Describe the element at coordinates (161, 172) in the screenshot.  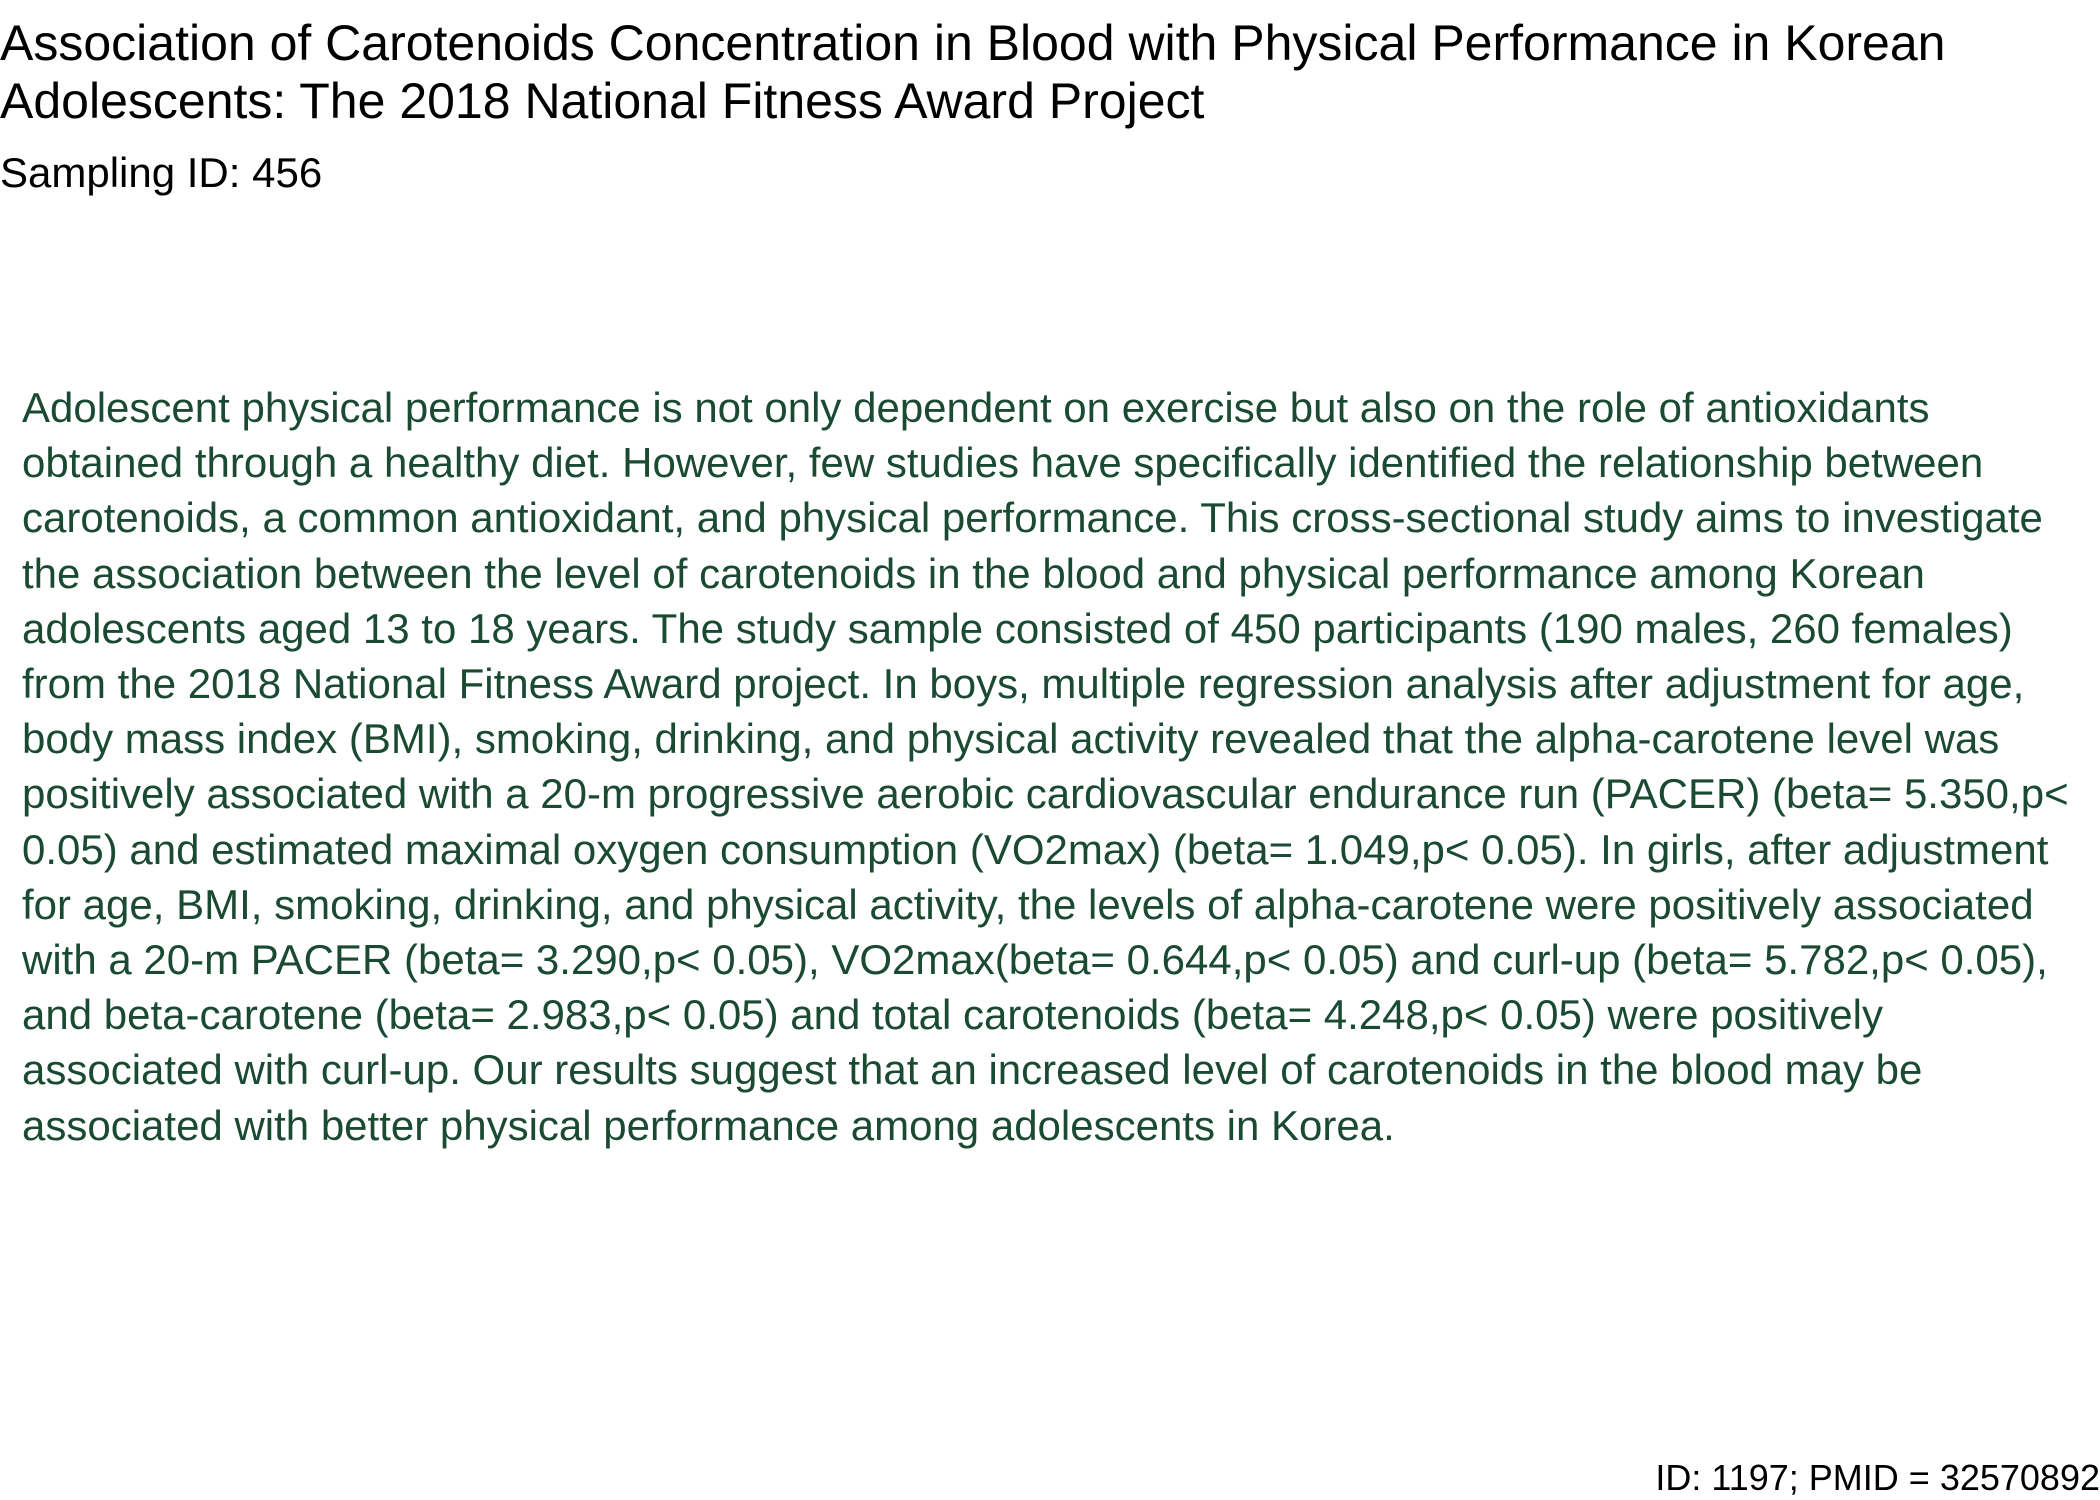
I see `sampling-id: Sampling ID: 456` at that location.